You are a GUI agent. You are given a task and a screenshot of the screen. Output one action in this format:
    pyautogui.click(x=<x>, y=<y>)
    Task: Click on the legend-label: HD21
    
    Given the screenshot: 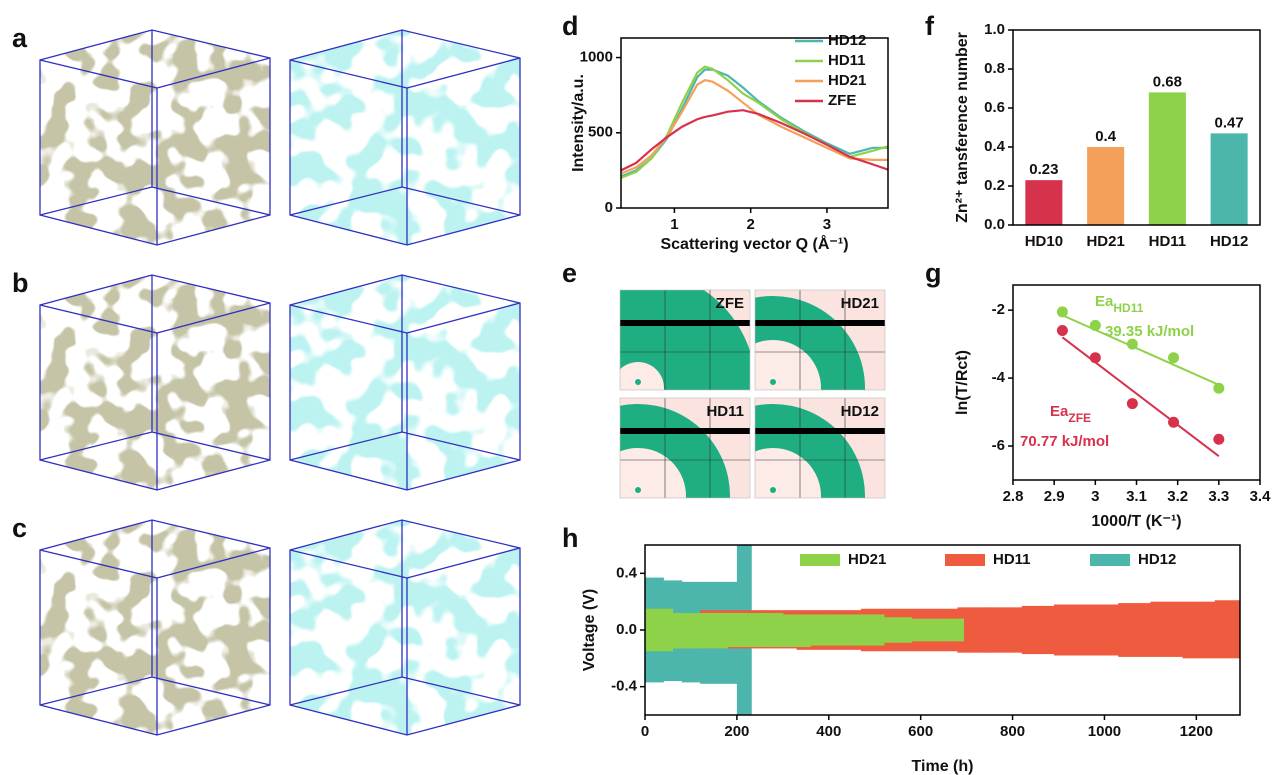 What is the action you would take?
    pyautogui.click(x=867, y=559)
    